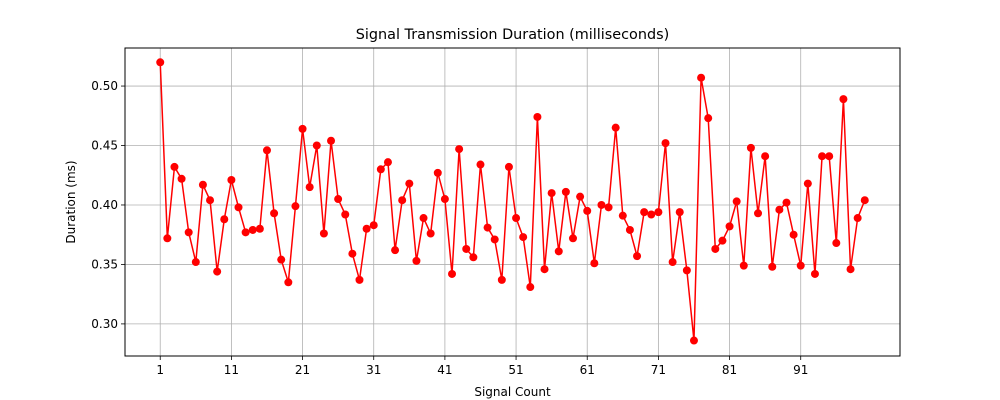 The image size is (1000, 400). Describe the element at coordinates (71, 201) in the screenshot. I see `y-axis-label: Duration (ms)` at that location.